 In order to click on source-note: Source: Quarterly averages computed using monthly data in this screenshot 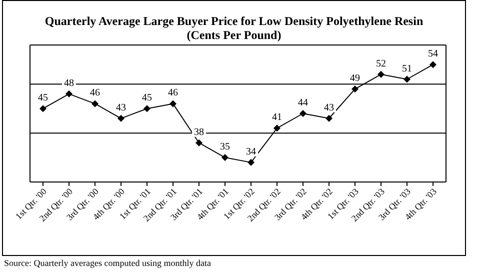, I will do `click(108, 263)`.